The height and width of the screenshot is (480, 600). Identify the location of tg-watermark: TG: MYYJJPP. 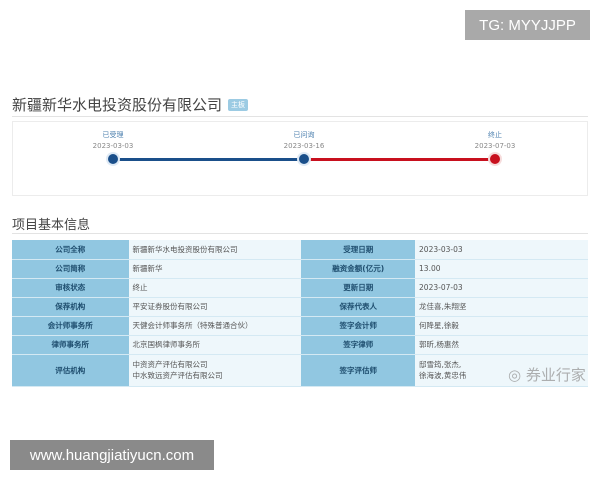
(527, 25).